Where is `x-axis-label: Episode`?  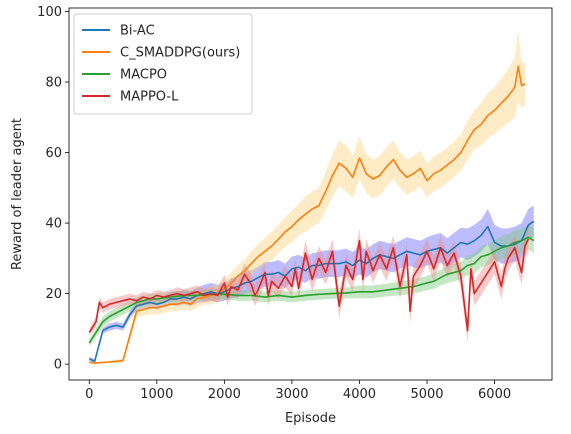
x-axis-label: Episode is located at coordinates (310, 418).